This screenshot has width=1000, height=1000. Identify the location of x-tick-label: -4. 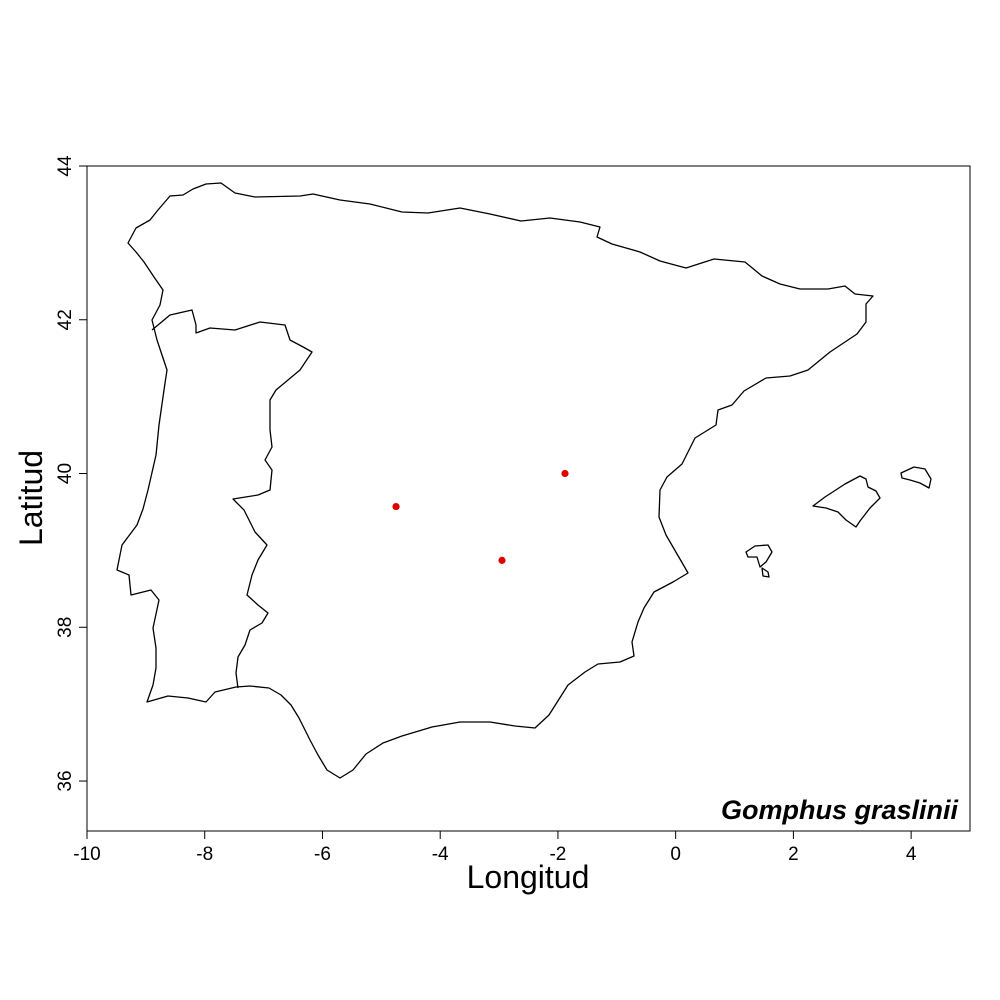
(440, 854).